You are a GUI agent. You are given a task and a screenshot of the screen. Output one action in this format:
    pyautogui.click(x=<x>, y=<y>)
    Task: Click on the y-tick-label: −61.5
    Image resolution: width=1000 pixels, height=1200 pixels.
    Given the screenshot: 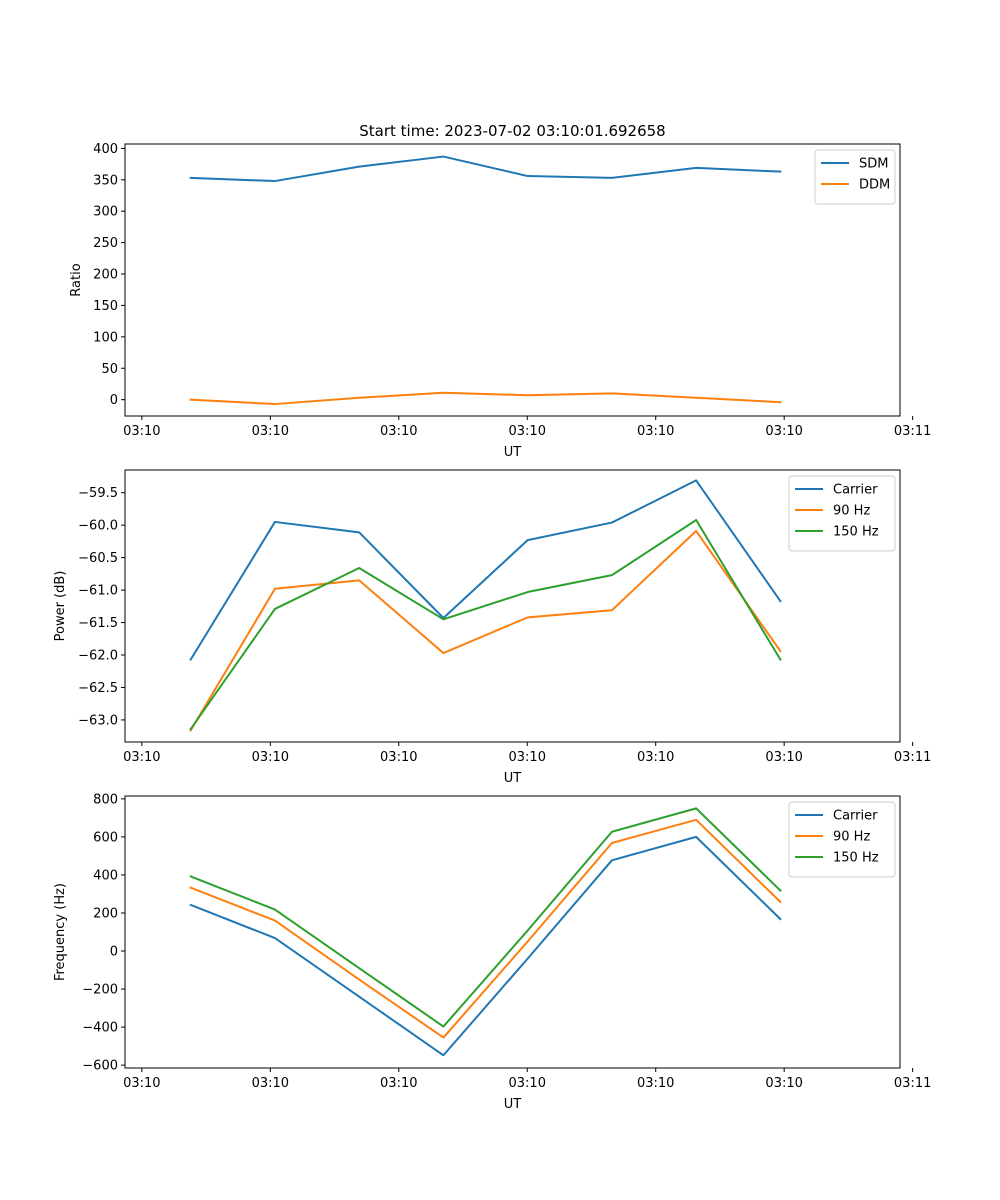 What is the action you would take?
    pyautogui.click(x=98, y=623)
    